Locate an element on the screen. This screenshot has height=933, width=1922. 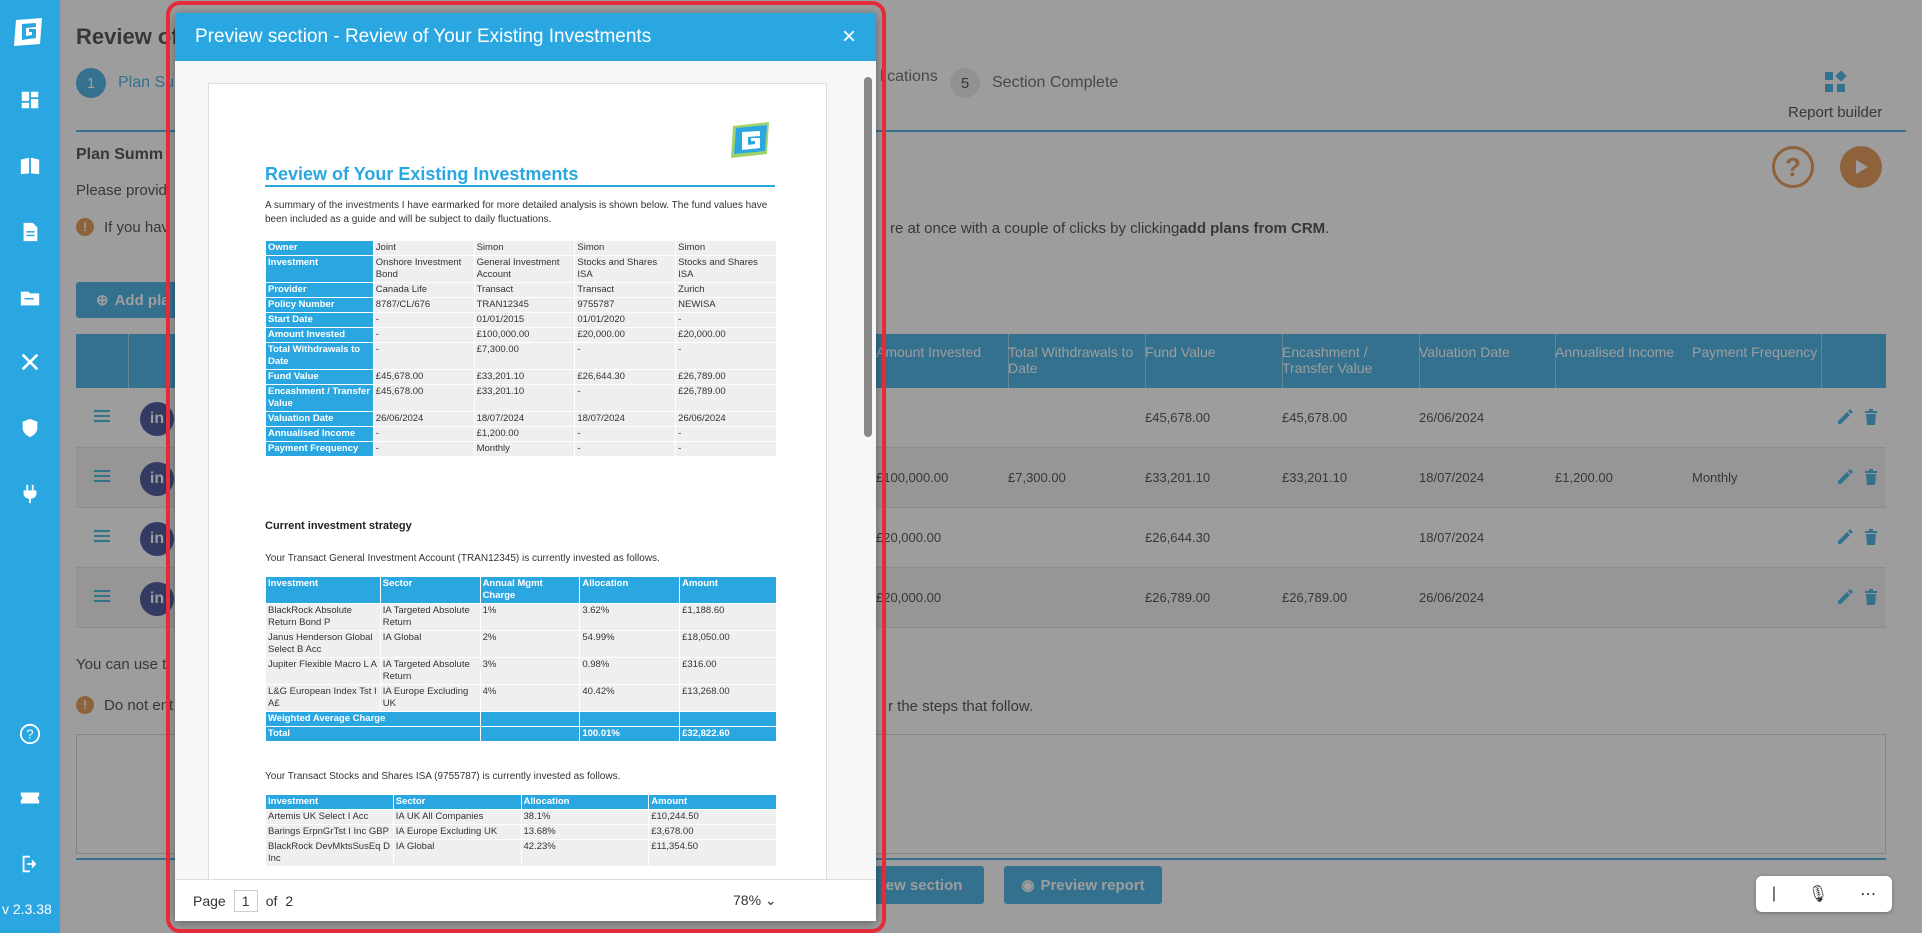
summary-value: £26,789.00 is located at coordinates (726, 398).